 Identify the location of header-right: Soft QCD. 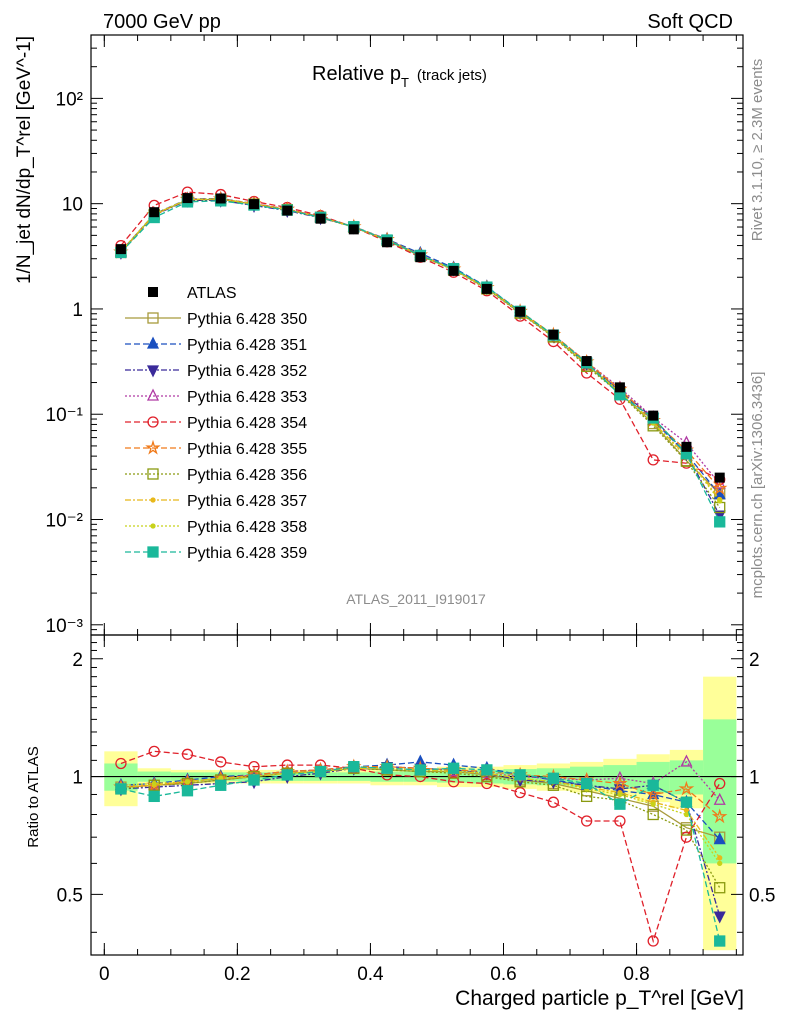
(690, 22).